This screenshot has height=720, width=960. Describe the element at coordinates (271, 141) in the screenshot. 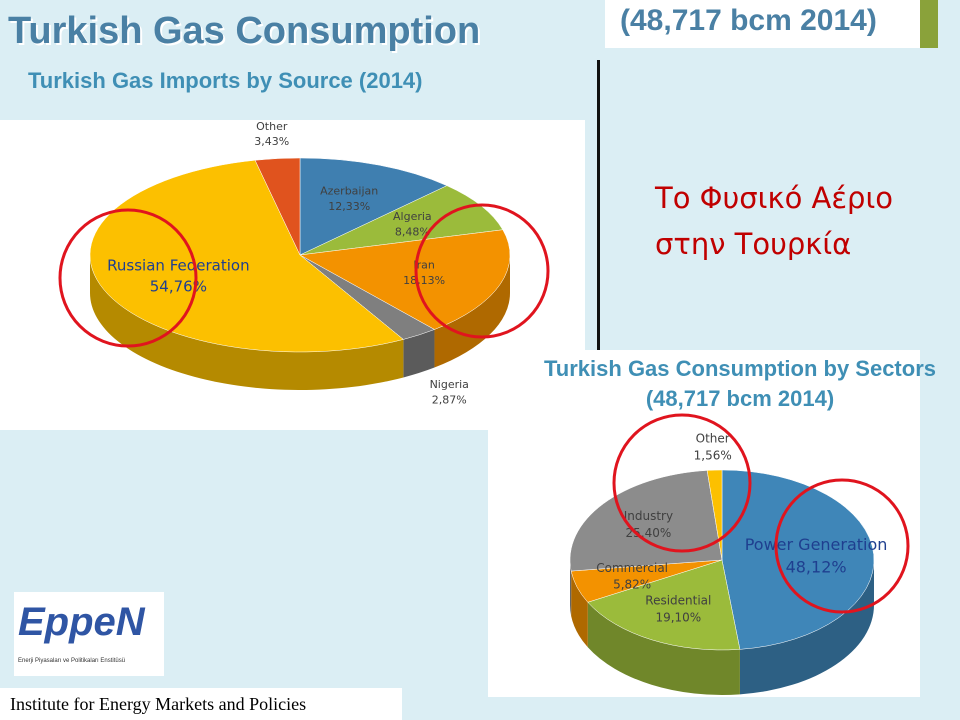

I see `slice-value-label: 3,43%` at that location.